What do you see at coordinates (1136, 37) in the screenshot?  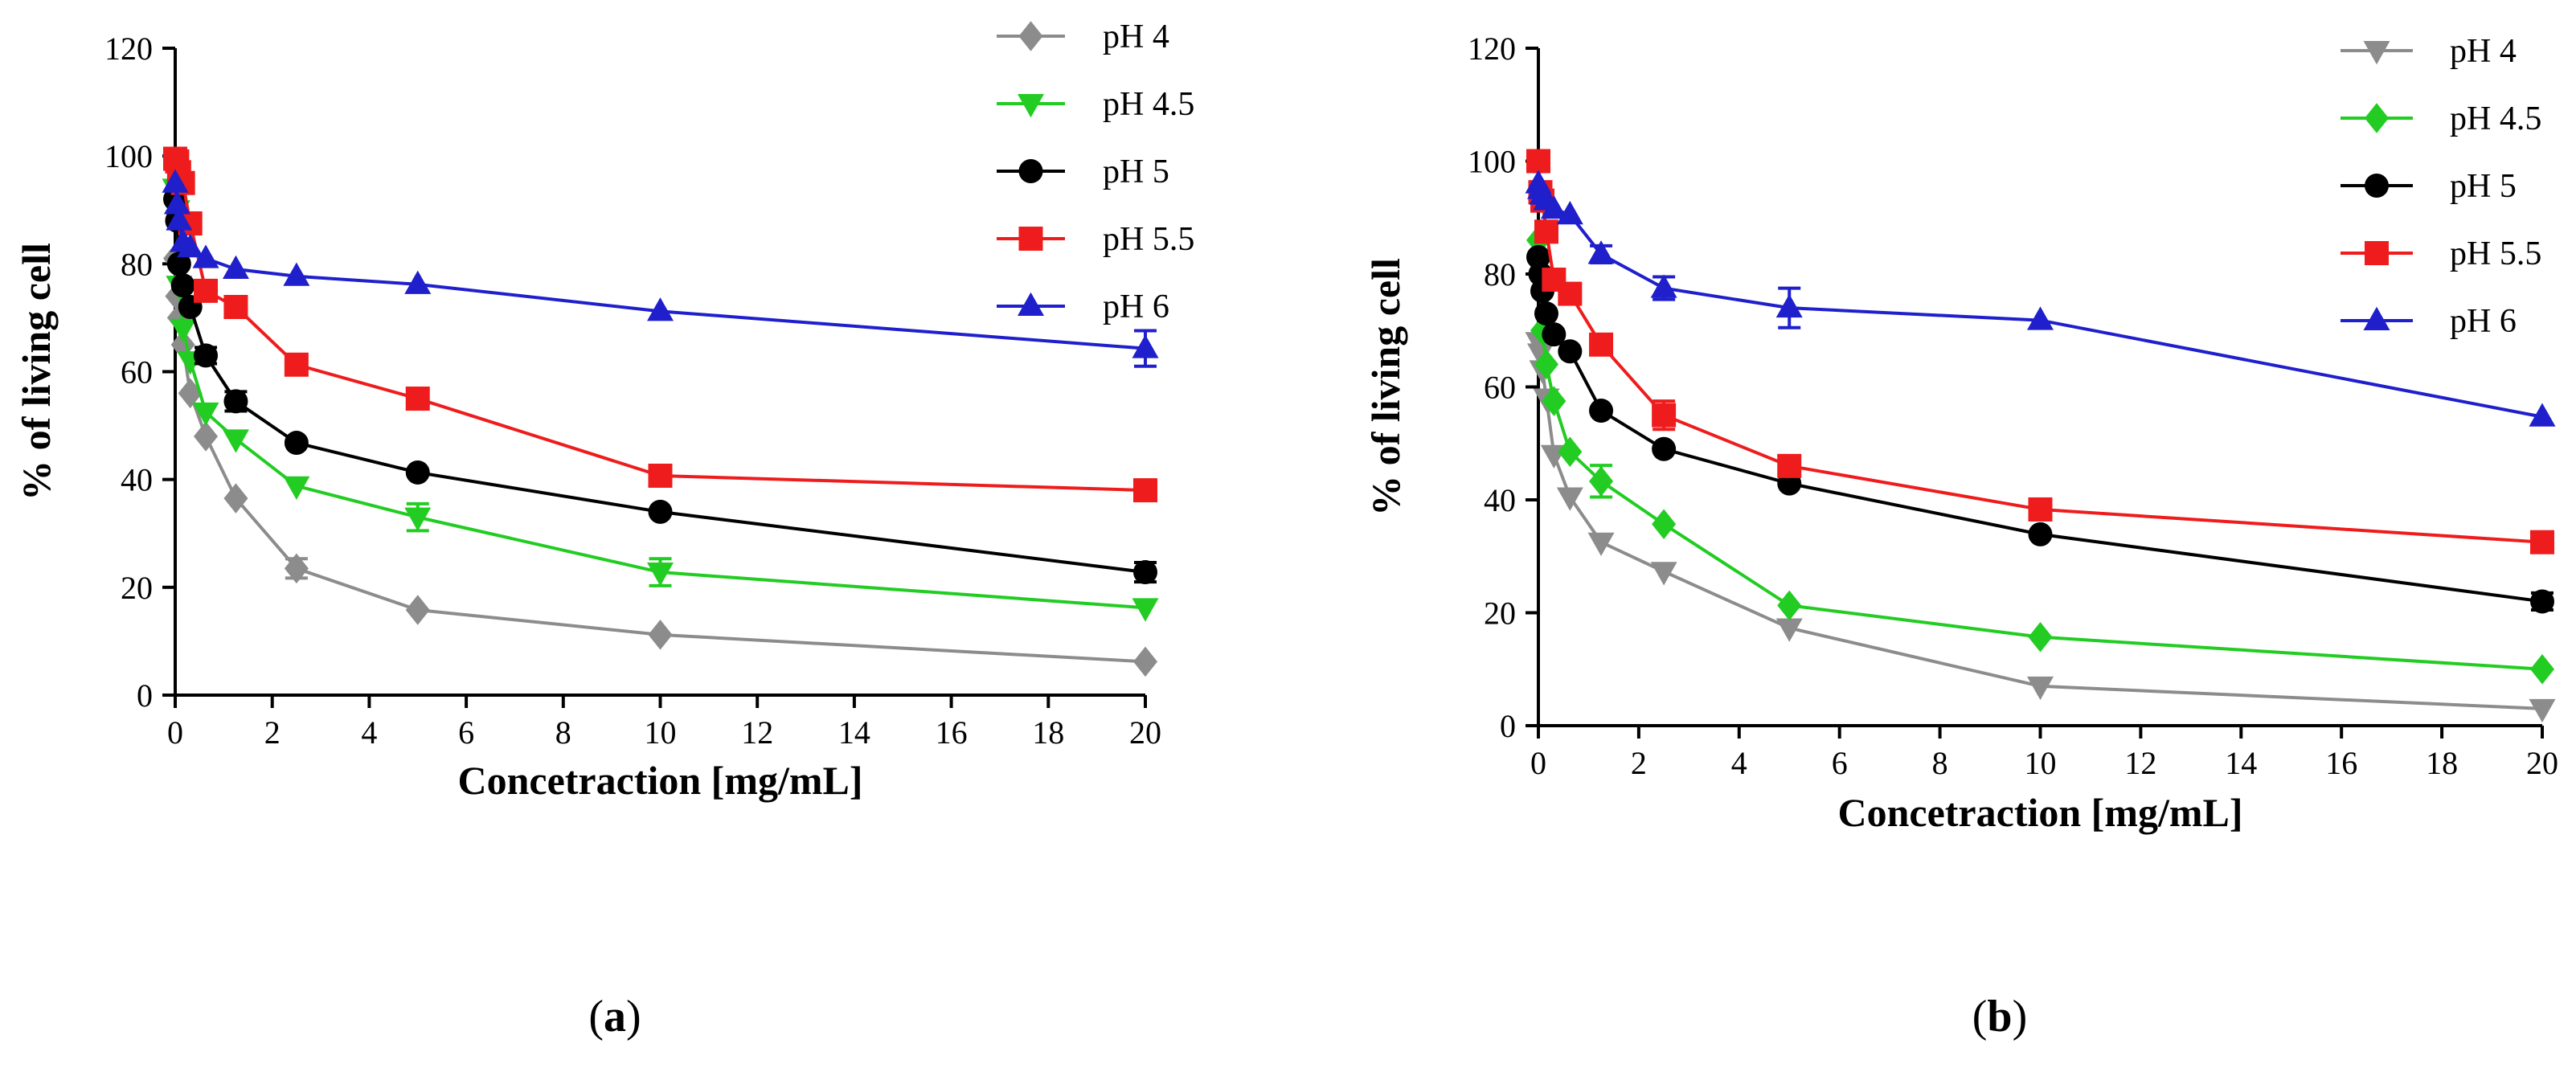 I see `legend-label: pH 4` at bounding box center [1136, 37].